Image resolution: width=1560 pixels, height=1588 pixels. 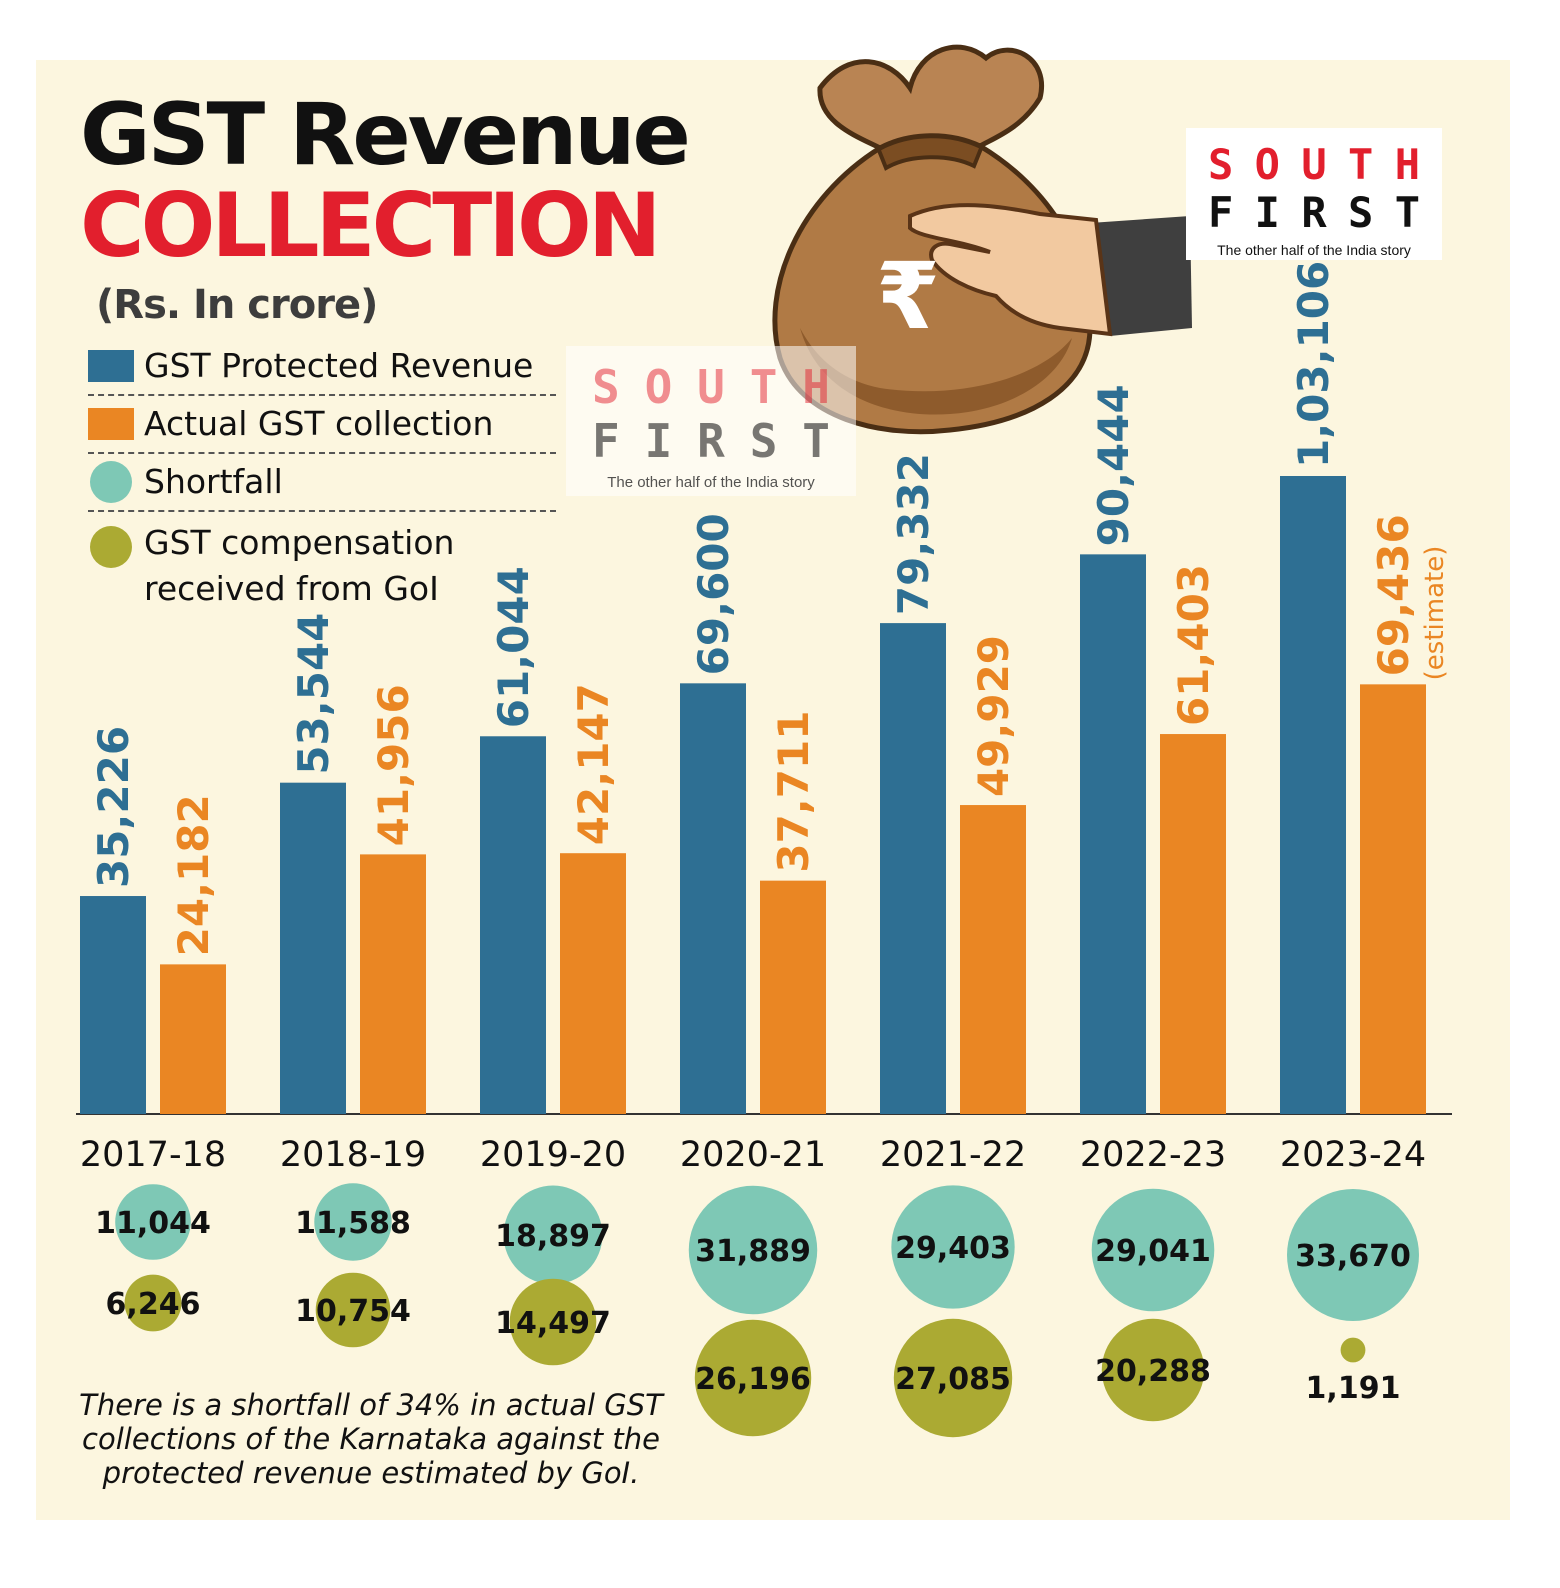 What do you see at coordinates (213, 481) in the screenshot?
I see `legend-label-shortfall: Shortfall` at bounding box center [213, 481].